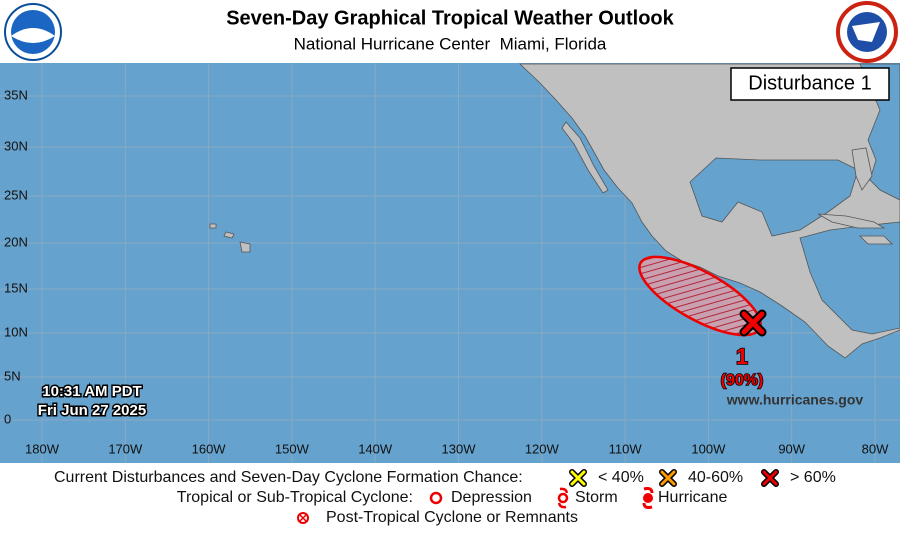 Image resolution: width=900 pixels, height=533 pixels. I want to click on longitude-label: 130W, so click(459, 448).